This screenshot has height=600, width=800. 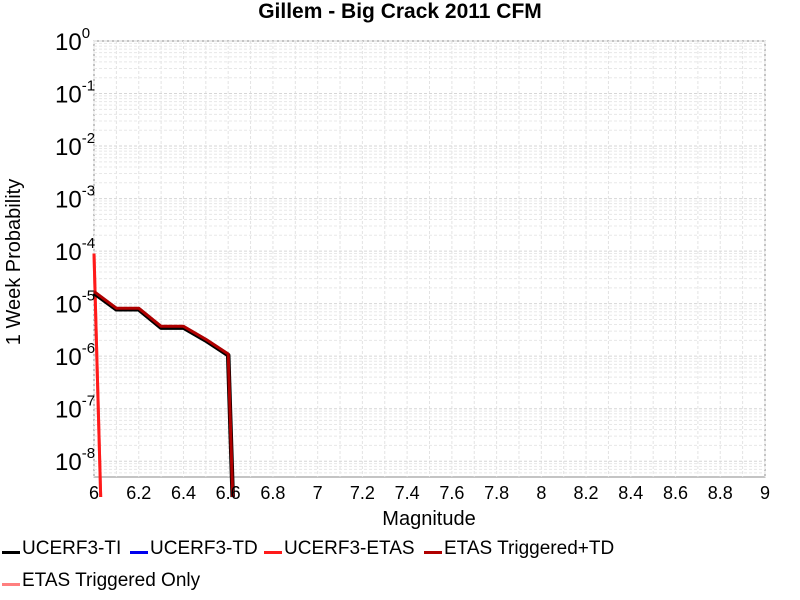 I want to click on x-tick-label: 8.8, so click(x=720, y=493).